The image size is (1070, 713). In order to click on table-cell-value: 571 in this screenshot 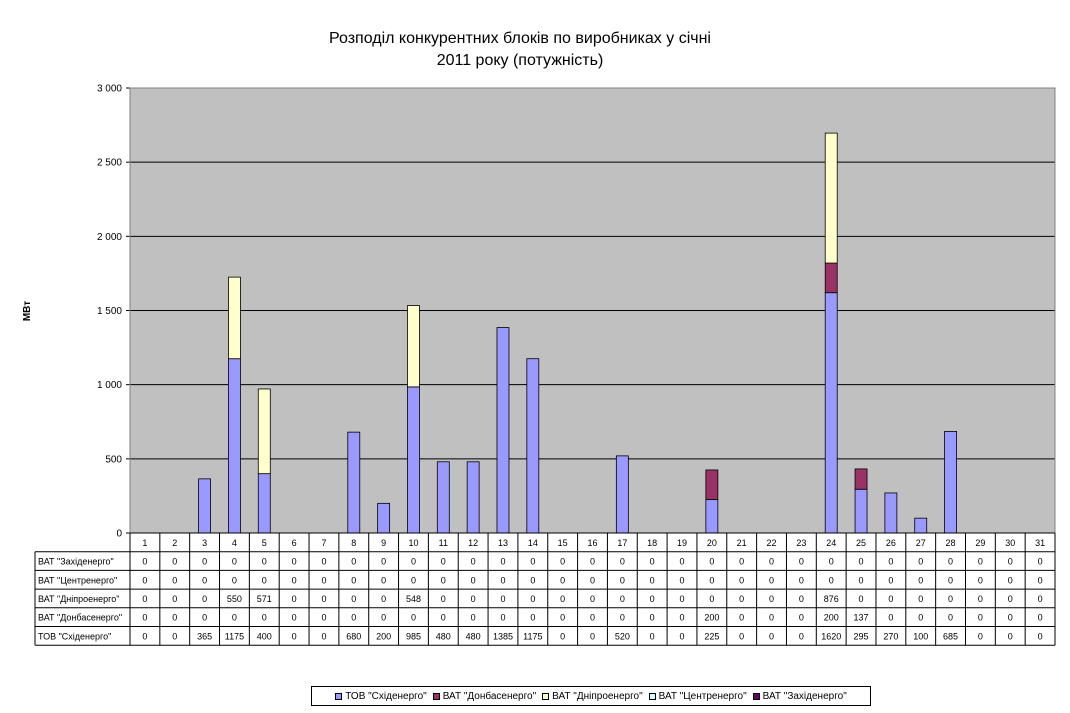, I will do `click(264, 599)`.